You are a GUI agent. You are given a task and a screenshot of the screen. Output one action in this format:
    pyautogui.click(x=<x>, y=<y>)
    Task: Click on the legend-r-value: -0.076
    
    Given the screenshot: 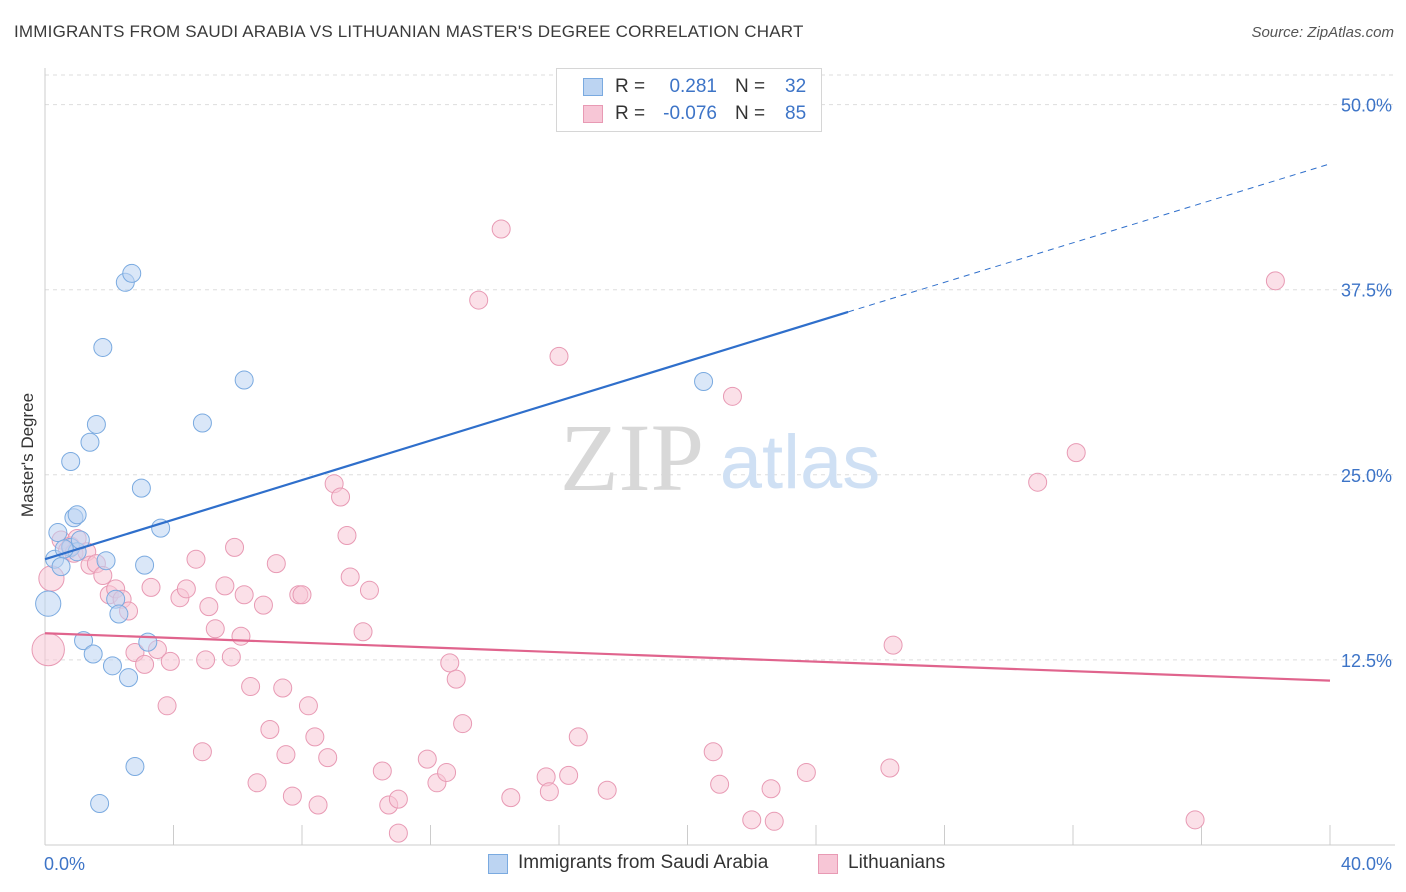 What is the action you would take?
    pyautogui.click(x=690, y=113)
    